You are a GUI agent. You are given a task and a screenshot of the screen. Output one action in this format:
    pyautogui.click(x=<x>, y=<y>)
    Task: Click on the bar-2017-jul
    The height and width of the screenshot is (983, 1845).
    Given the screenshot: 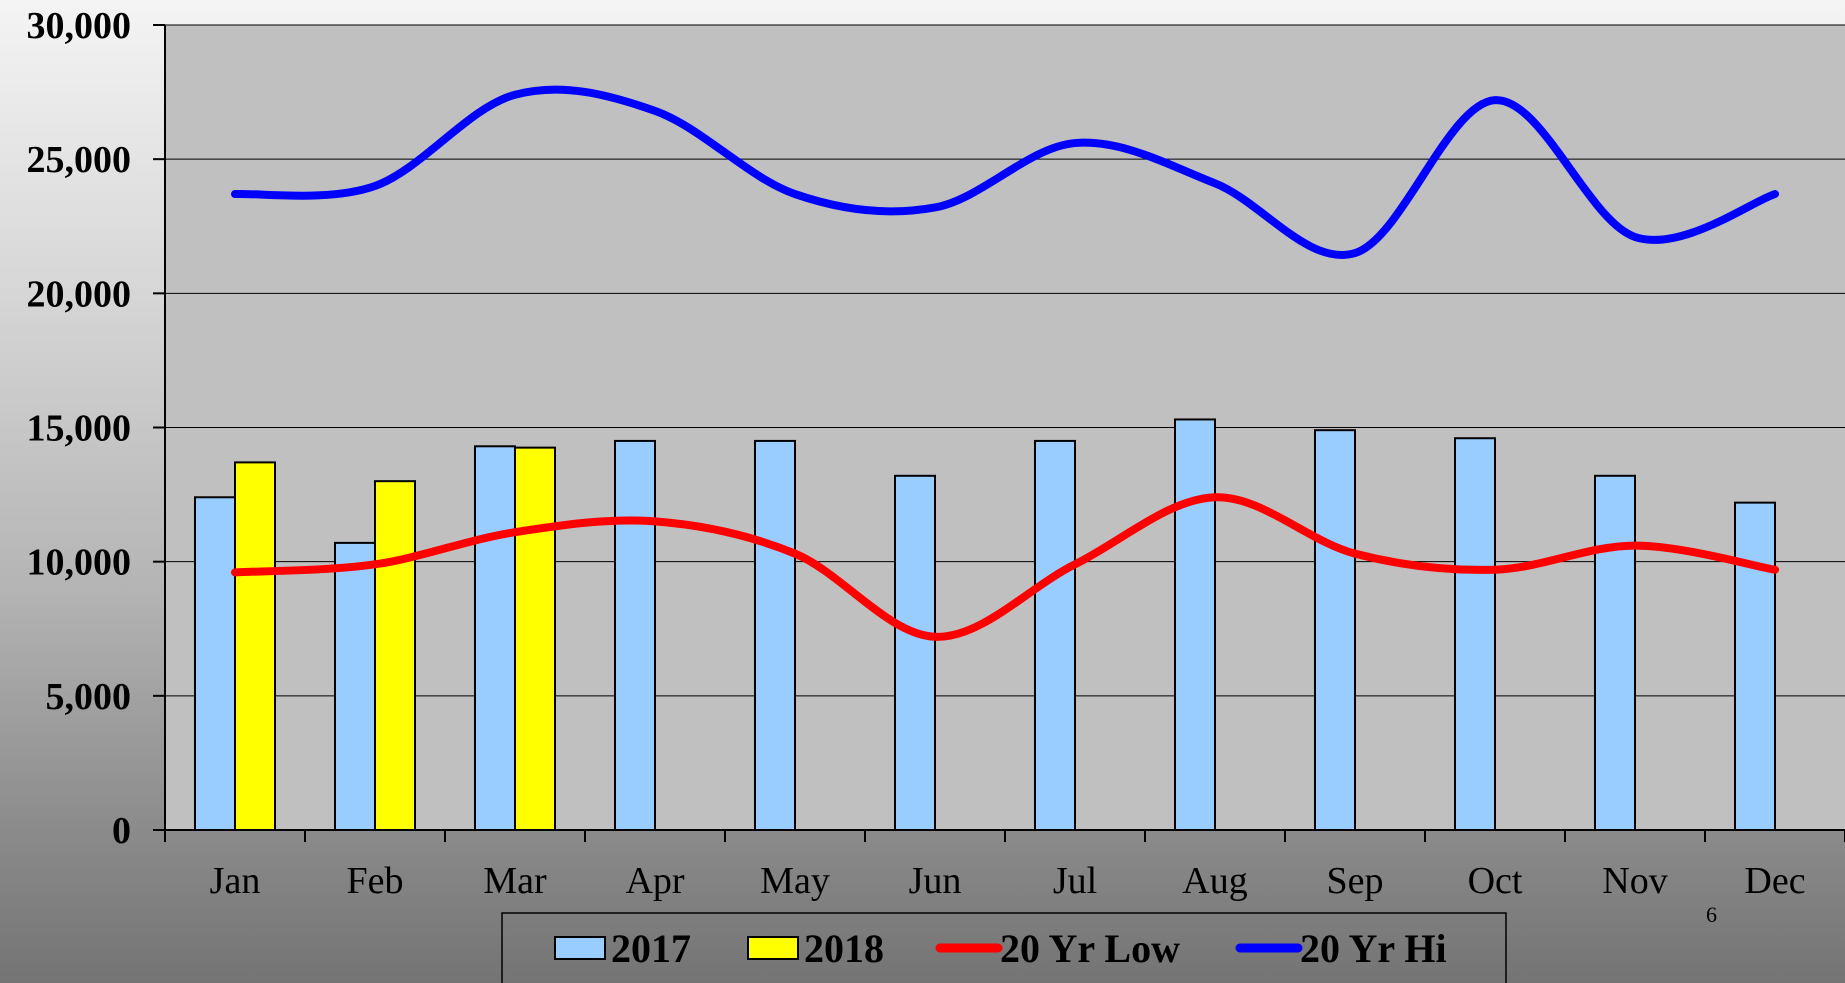 What is the action you would take?
    pyautogui.click(x=1055, y=635)
    